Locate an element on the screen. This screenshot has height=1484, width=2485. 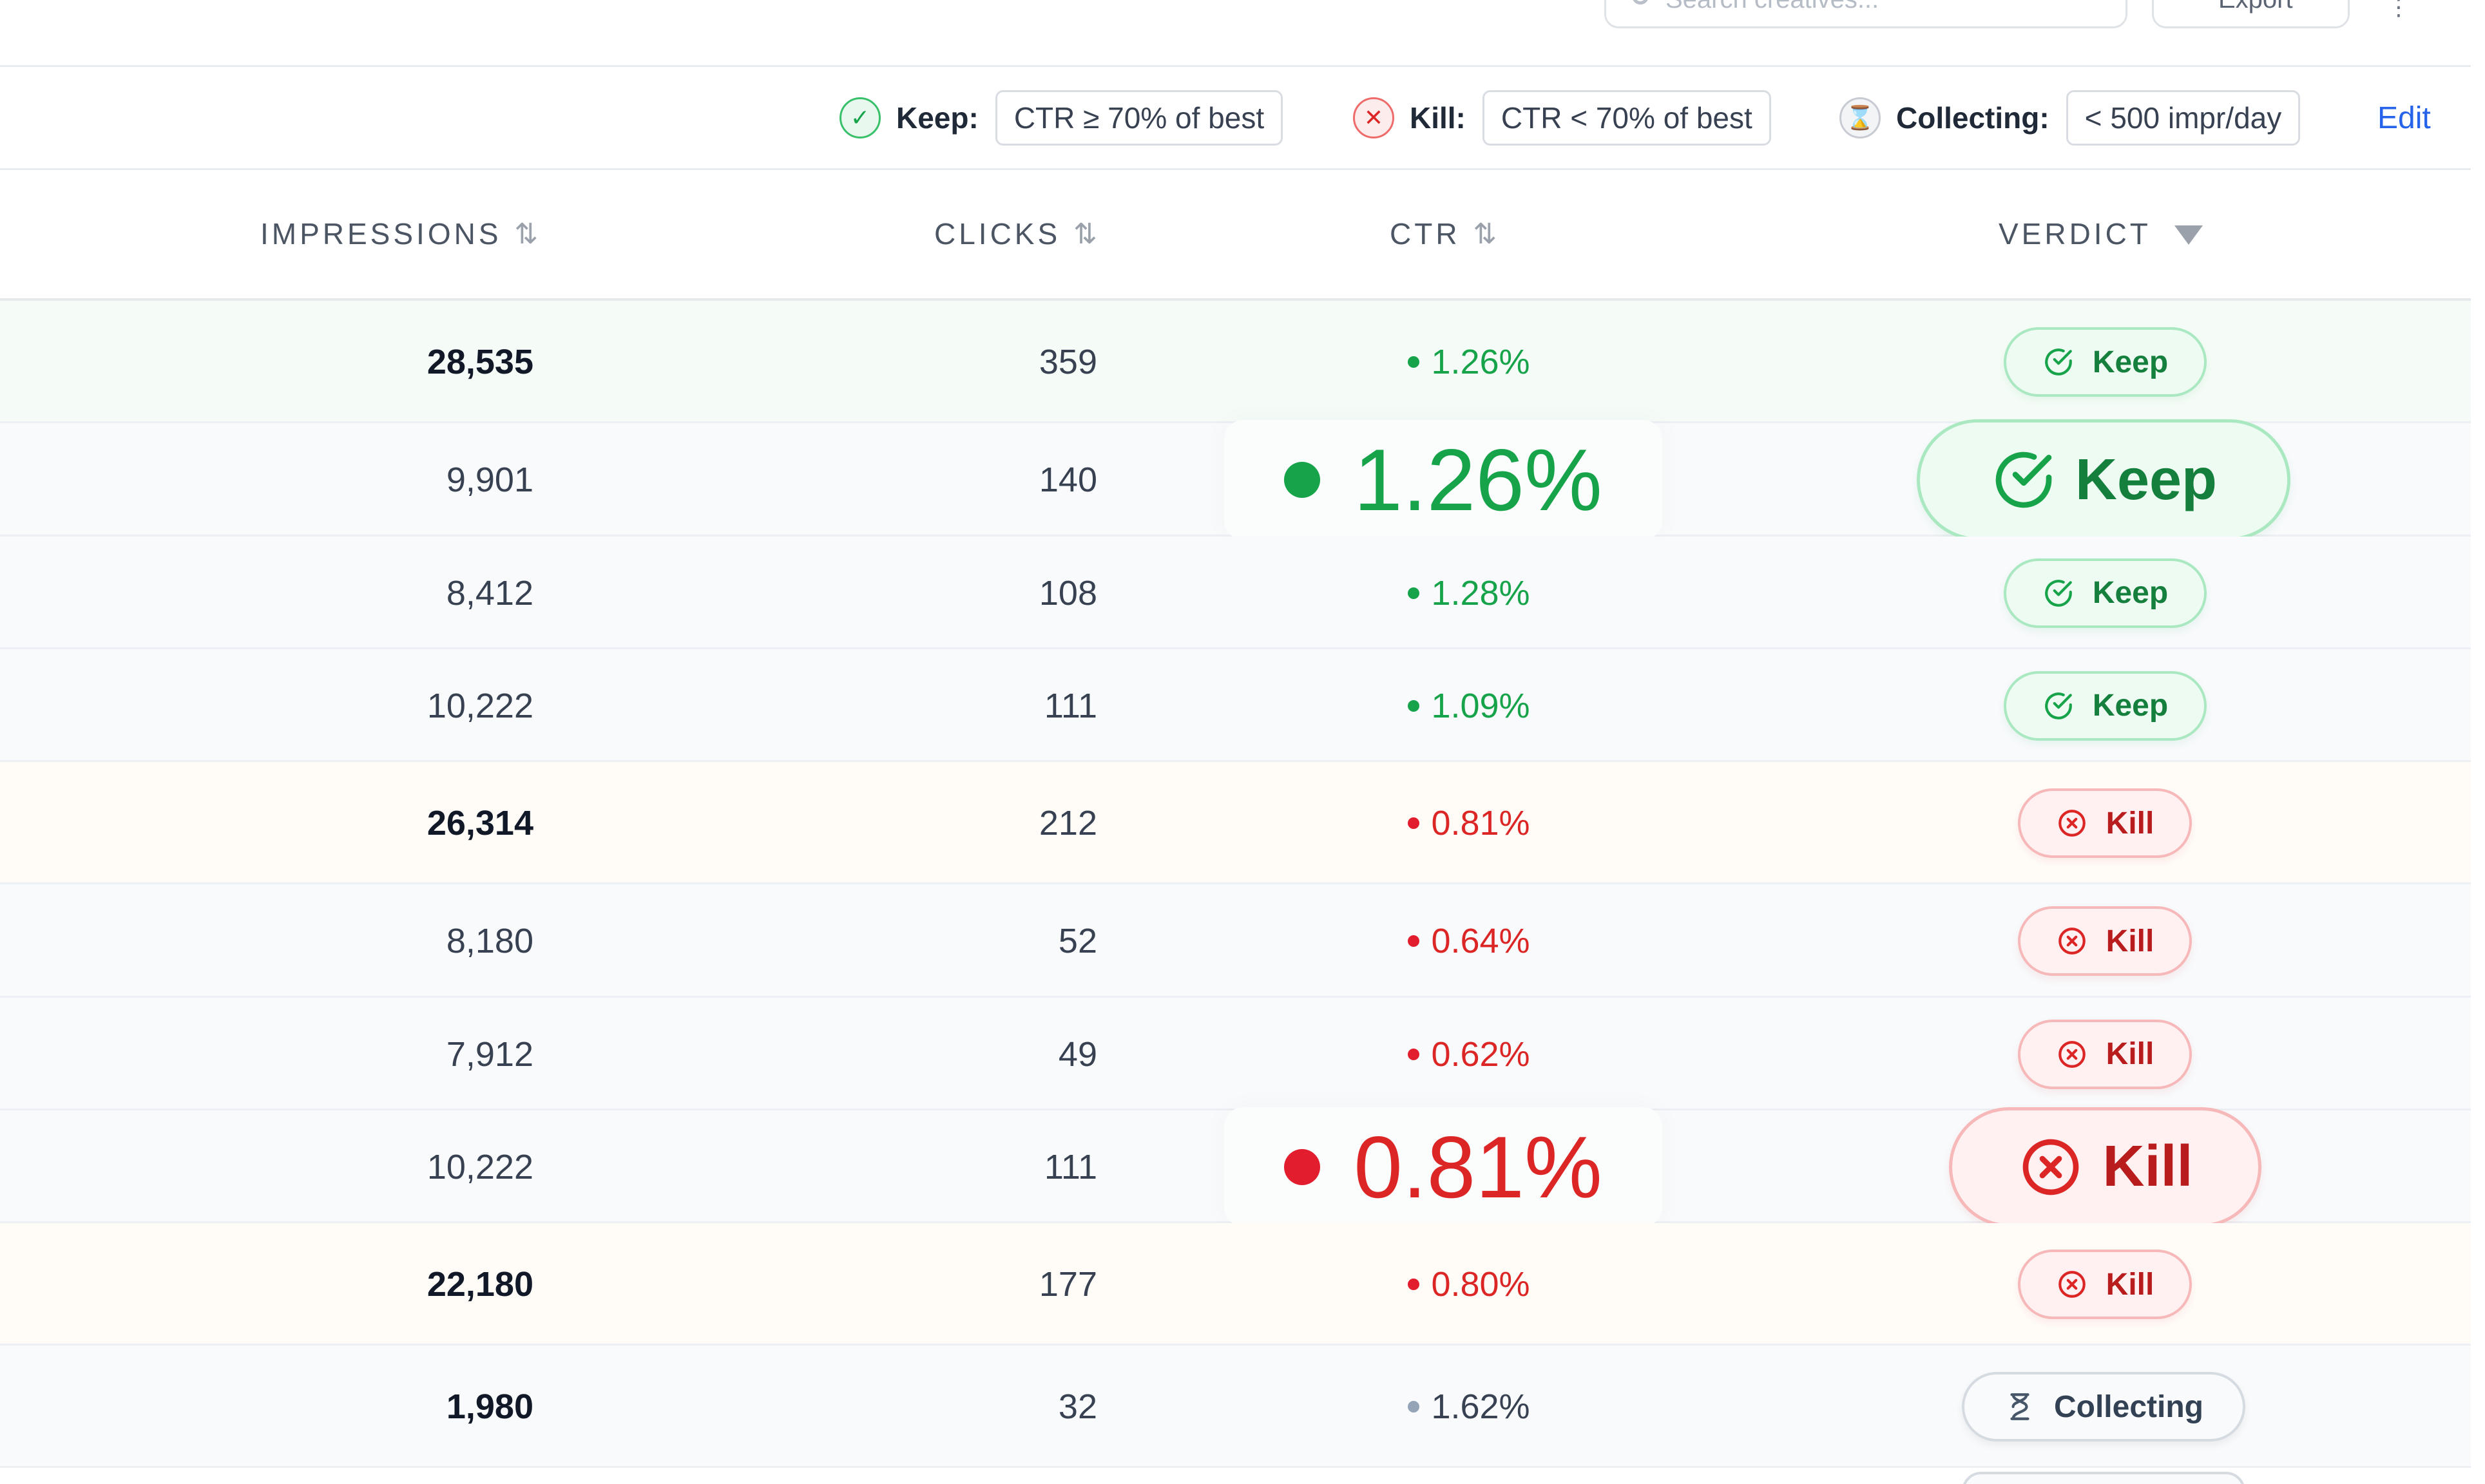
edit-rules-link: Edit is located at coordinates (2404, 118).